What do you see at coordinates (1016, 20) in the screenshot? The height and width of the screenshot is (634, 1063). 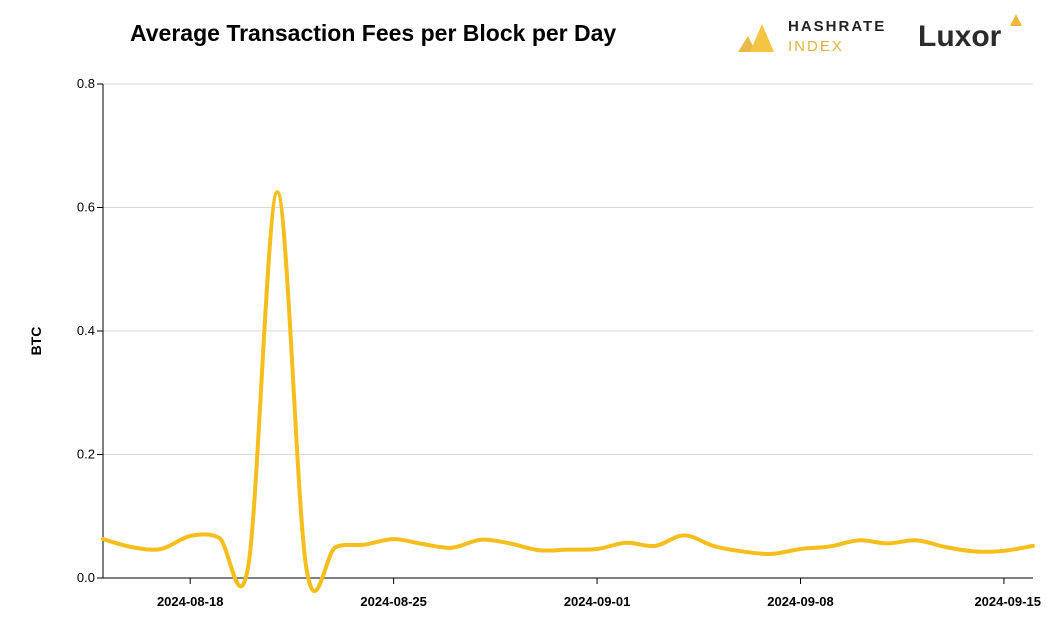 I see `luxor-logo-icon` at bounding box center [1016, 20].